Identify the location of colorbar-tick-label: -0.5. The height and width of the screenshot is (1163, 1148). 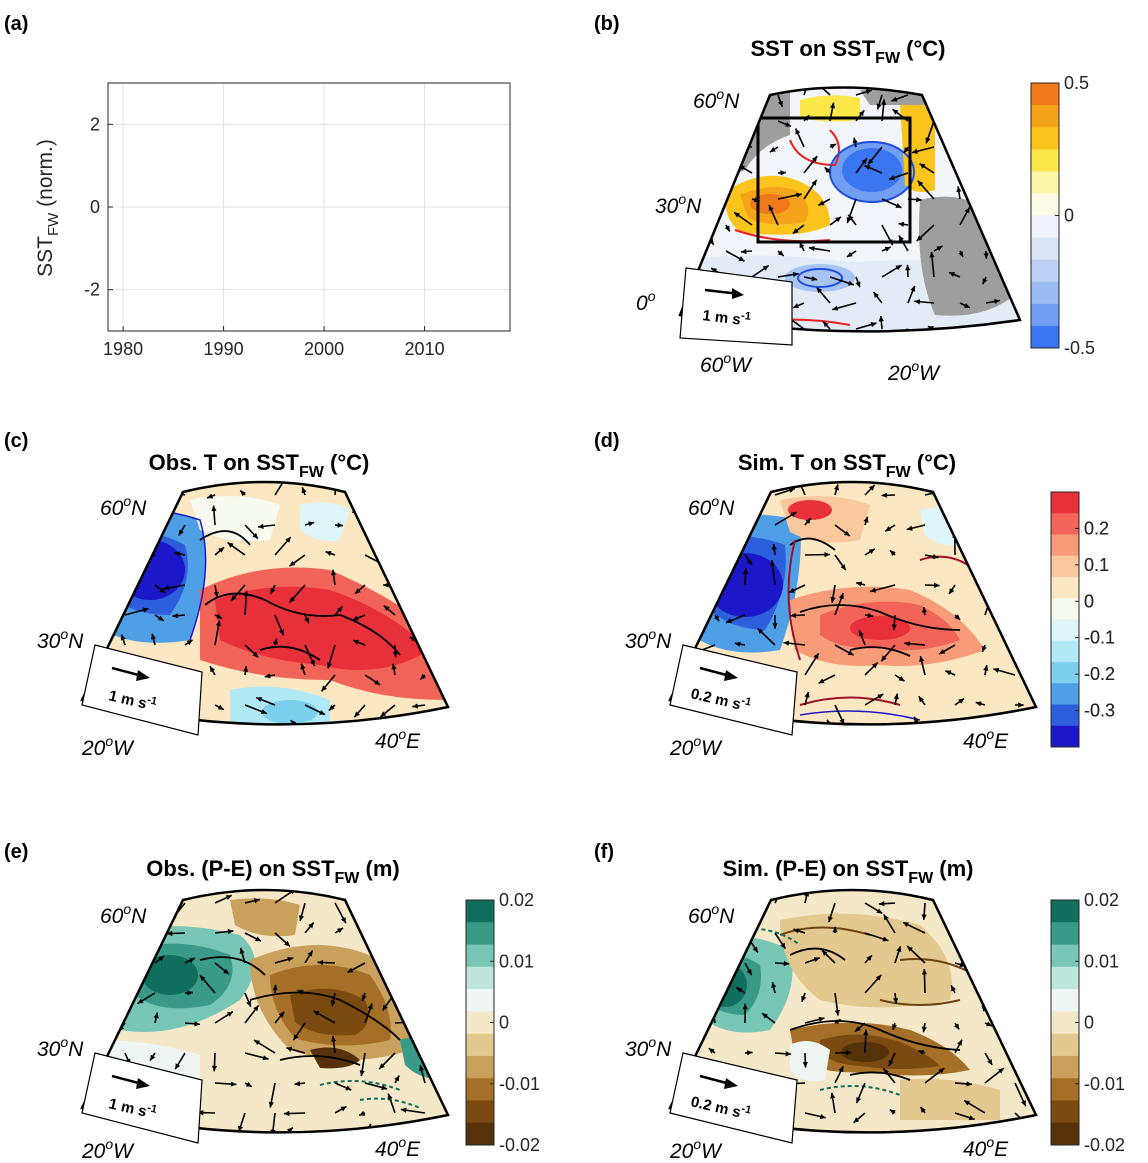
(1079, 348).